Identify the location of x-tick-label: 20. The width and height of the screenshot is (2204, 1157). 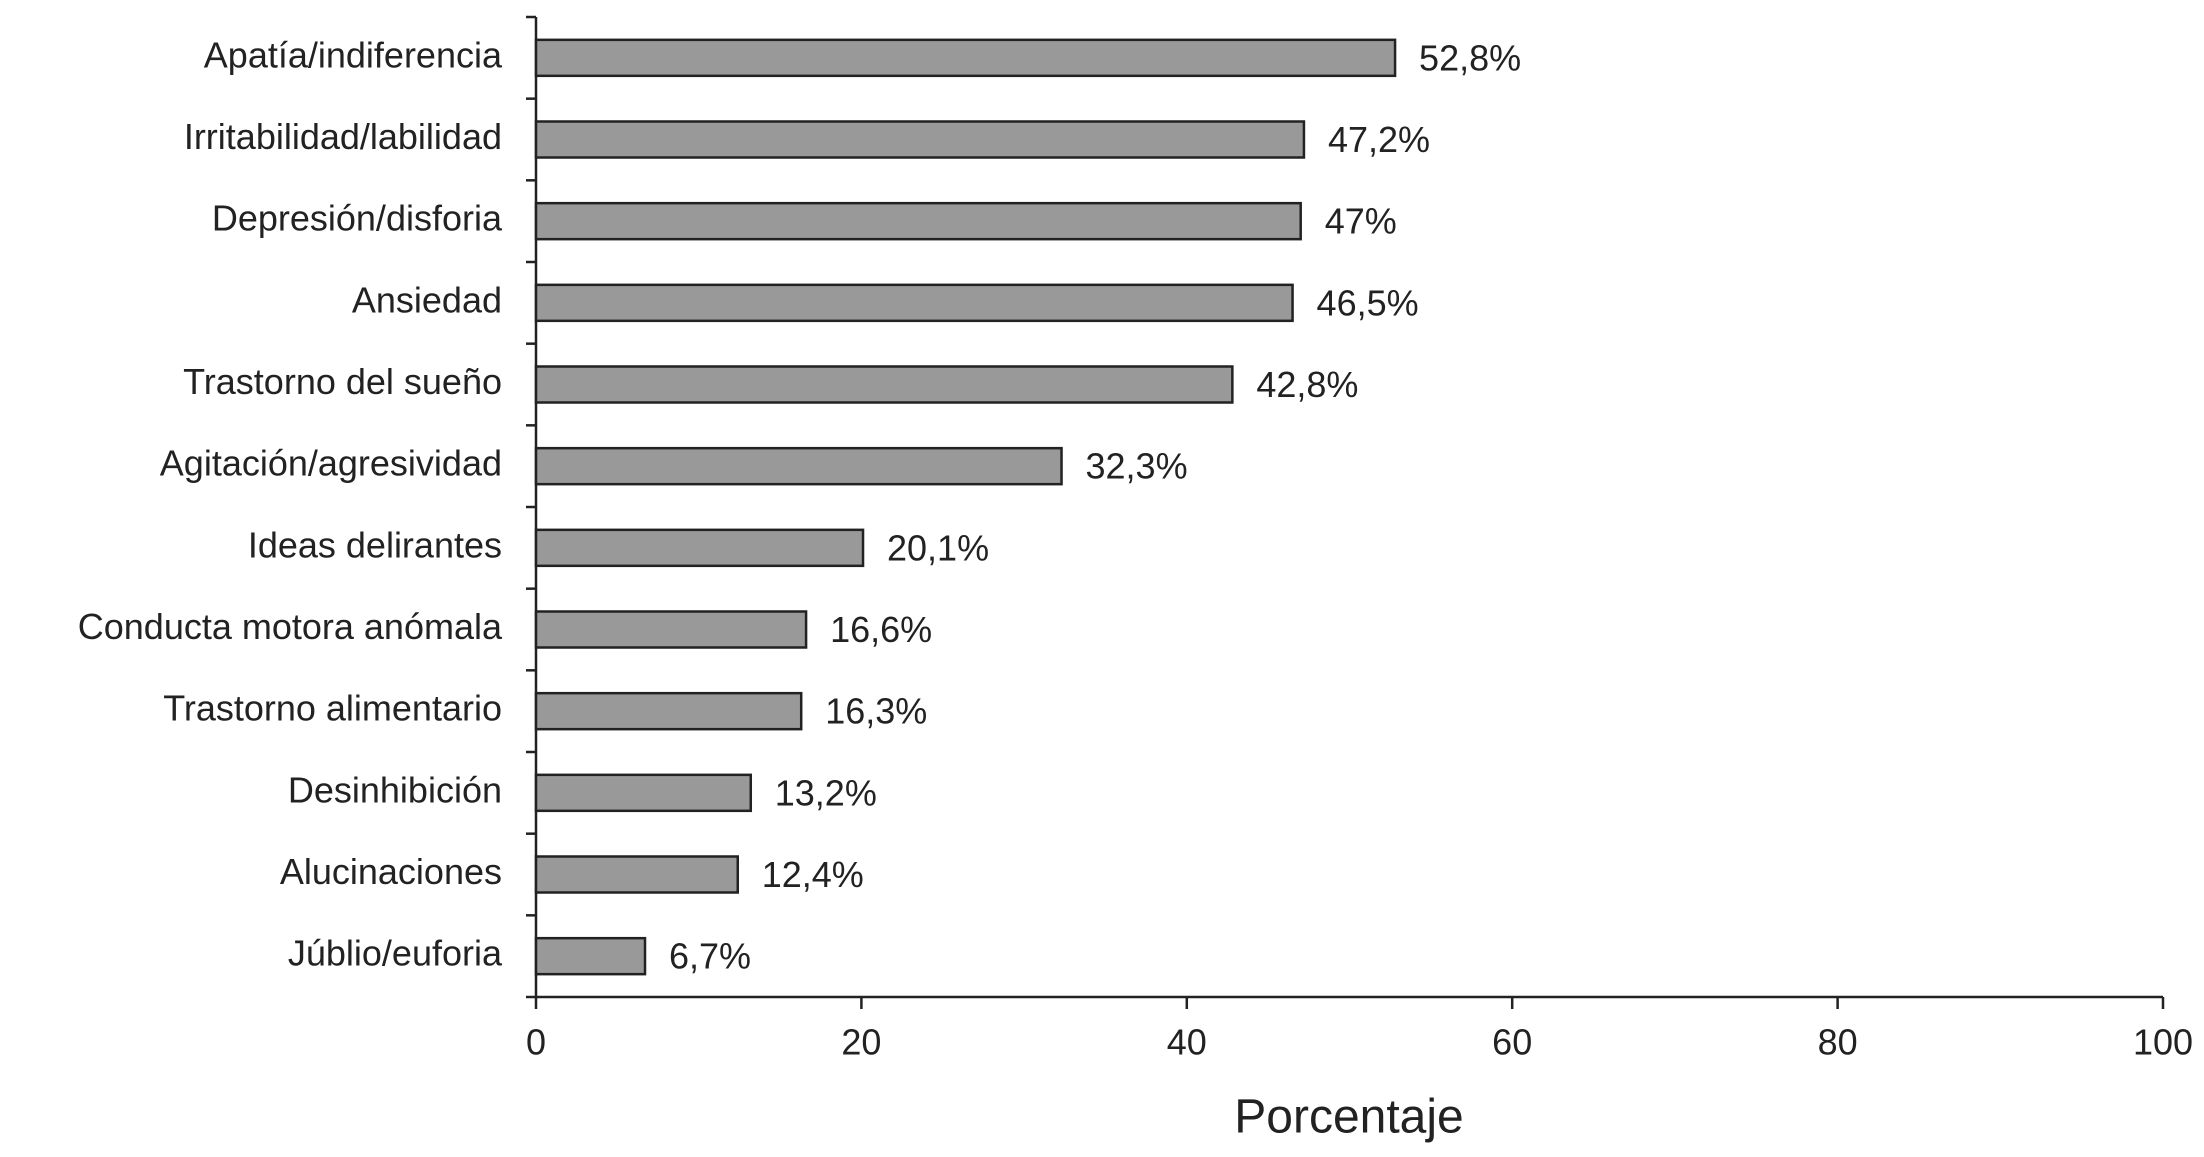
(861, 1042).